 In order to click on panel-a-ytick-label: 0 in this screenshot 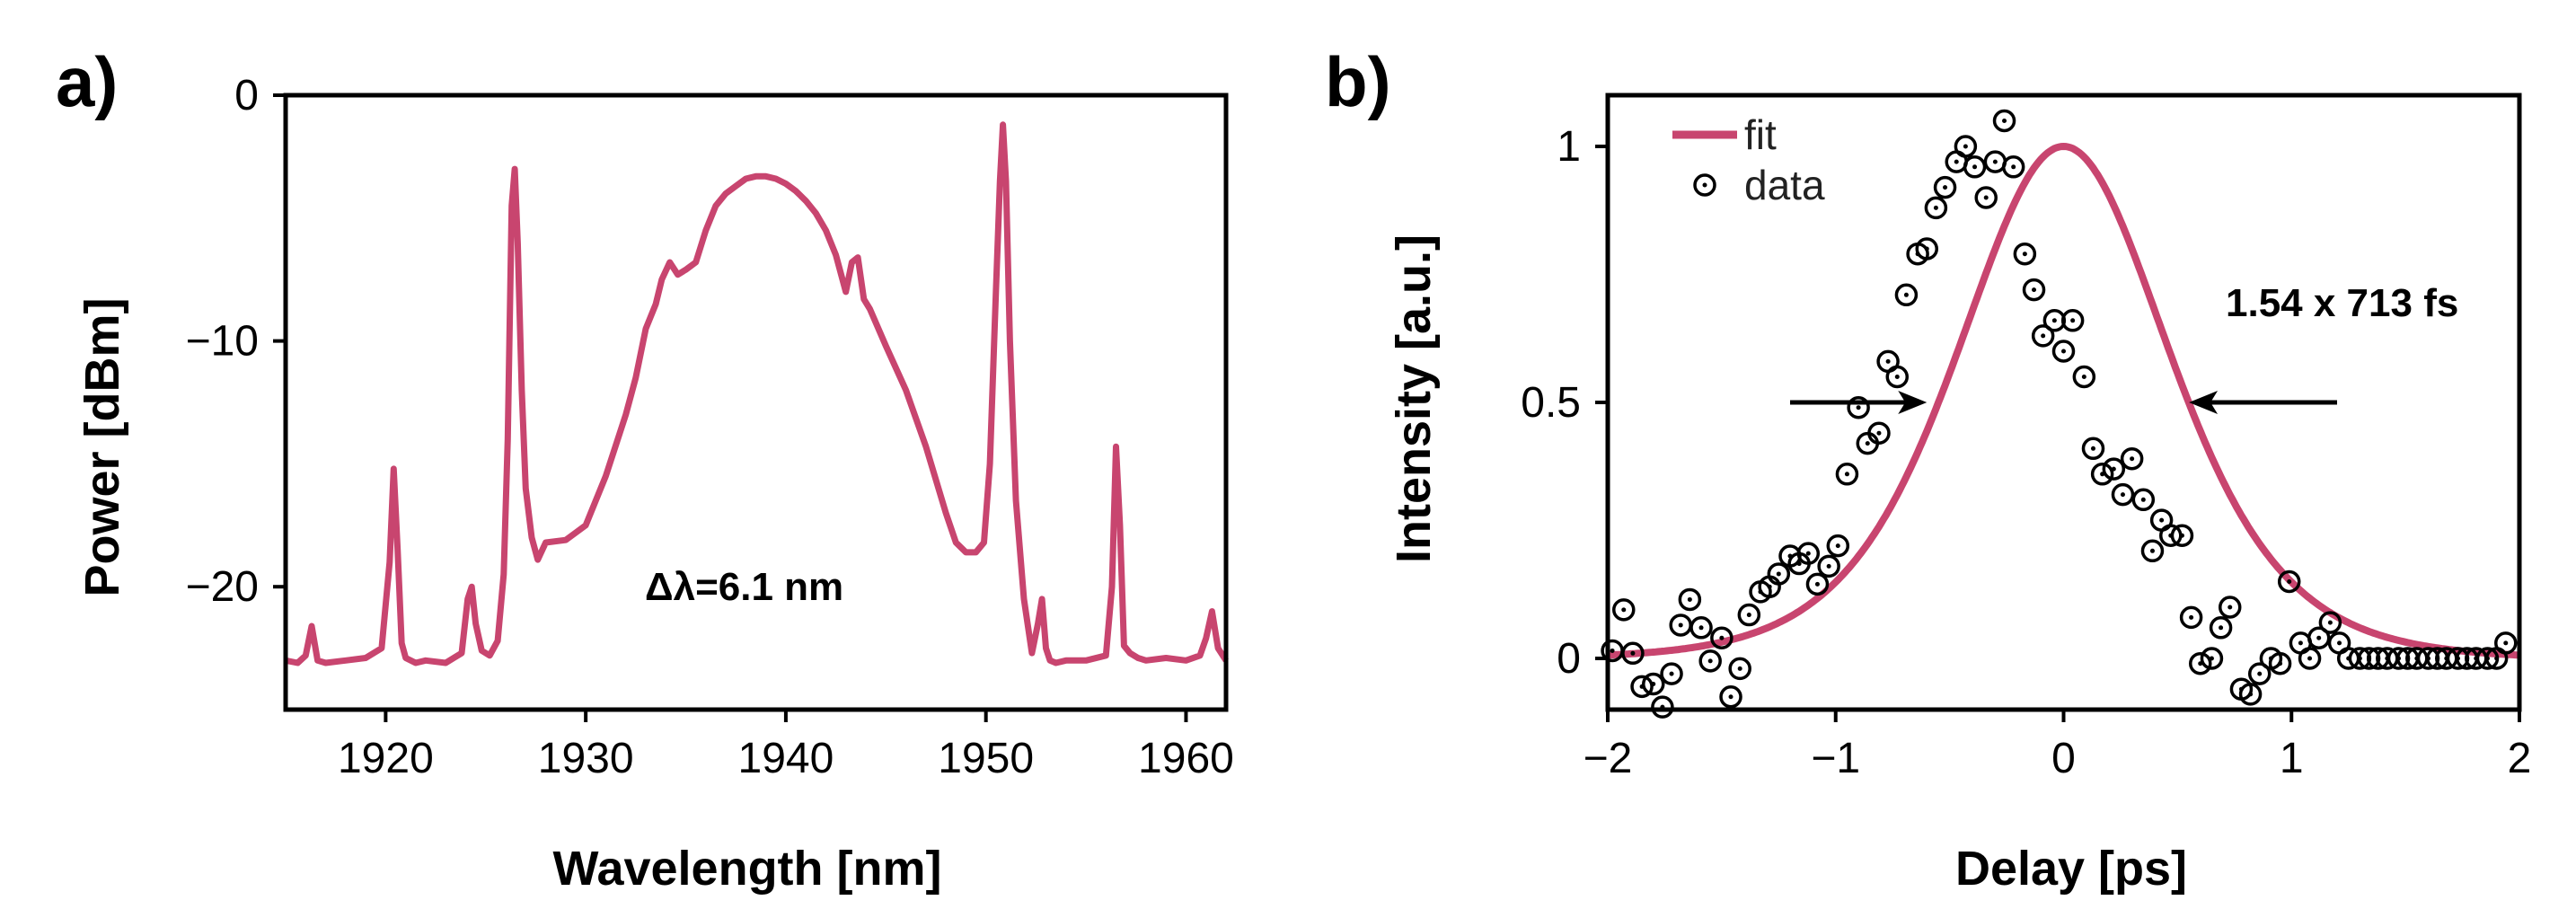, I will do `click(247, 95)`.